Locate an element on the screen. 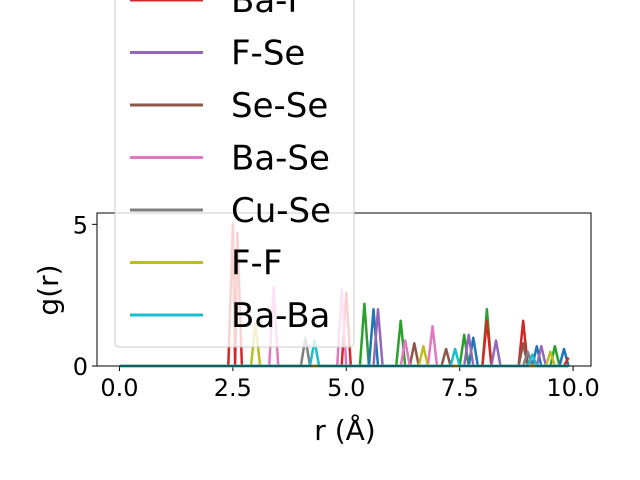 Image resolution: width=640 pixels, height=480 pixels. legend-label: Cu-Se is located at coordinates (281, 211).